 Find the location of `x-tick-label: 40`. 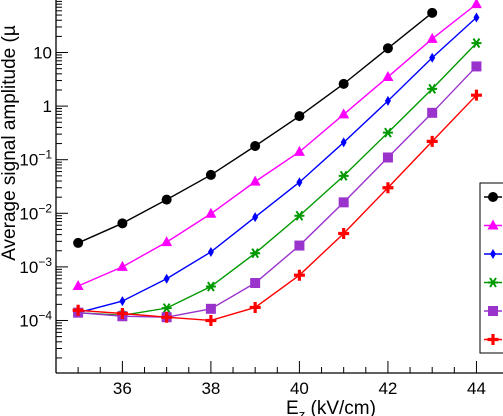

x-tick-label: 40 is located at coordinates (299, 388).